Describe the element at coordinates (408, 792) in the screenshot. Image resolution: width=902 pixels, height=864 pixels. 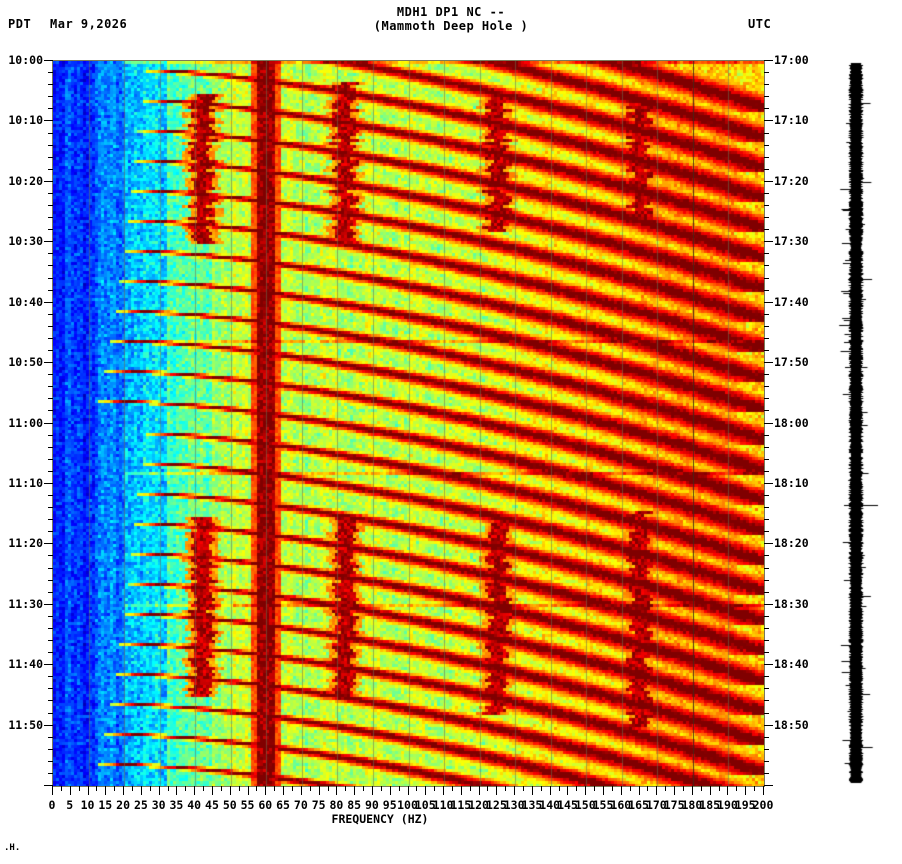
I see `frequency-axis-ticks` at that location.